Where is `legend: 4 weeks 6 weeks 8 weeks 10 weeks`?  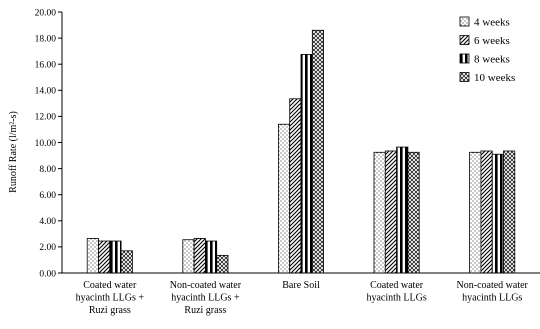
legend: 4 weeks 6 weeks 8 weeks 10 weeks is located at coordinates (487, 50).